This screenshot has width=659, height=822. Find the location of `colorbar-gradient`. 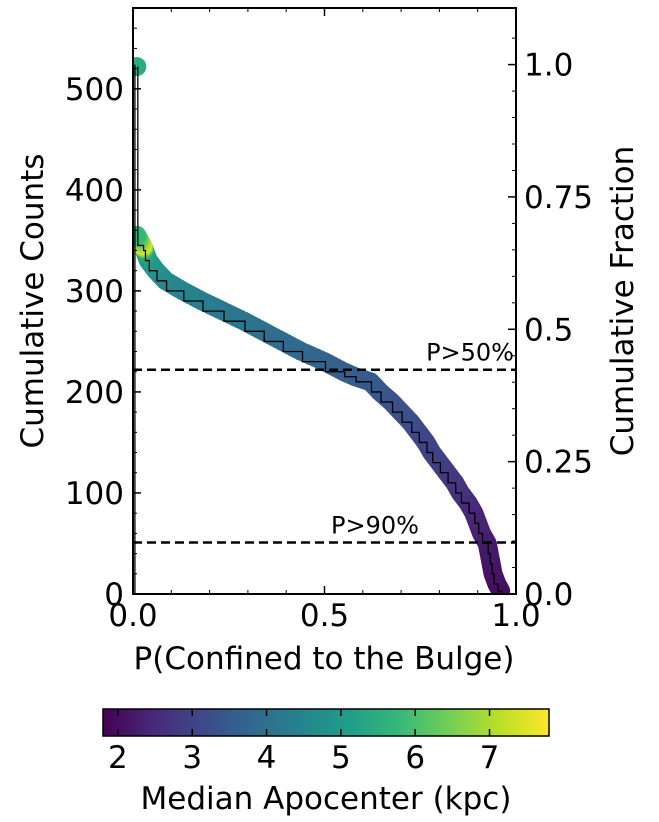

colorbar-gradient is located at coordinates (326, 722).